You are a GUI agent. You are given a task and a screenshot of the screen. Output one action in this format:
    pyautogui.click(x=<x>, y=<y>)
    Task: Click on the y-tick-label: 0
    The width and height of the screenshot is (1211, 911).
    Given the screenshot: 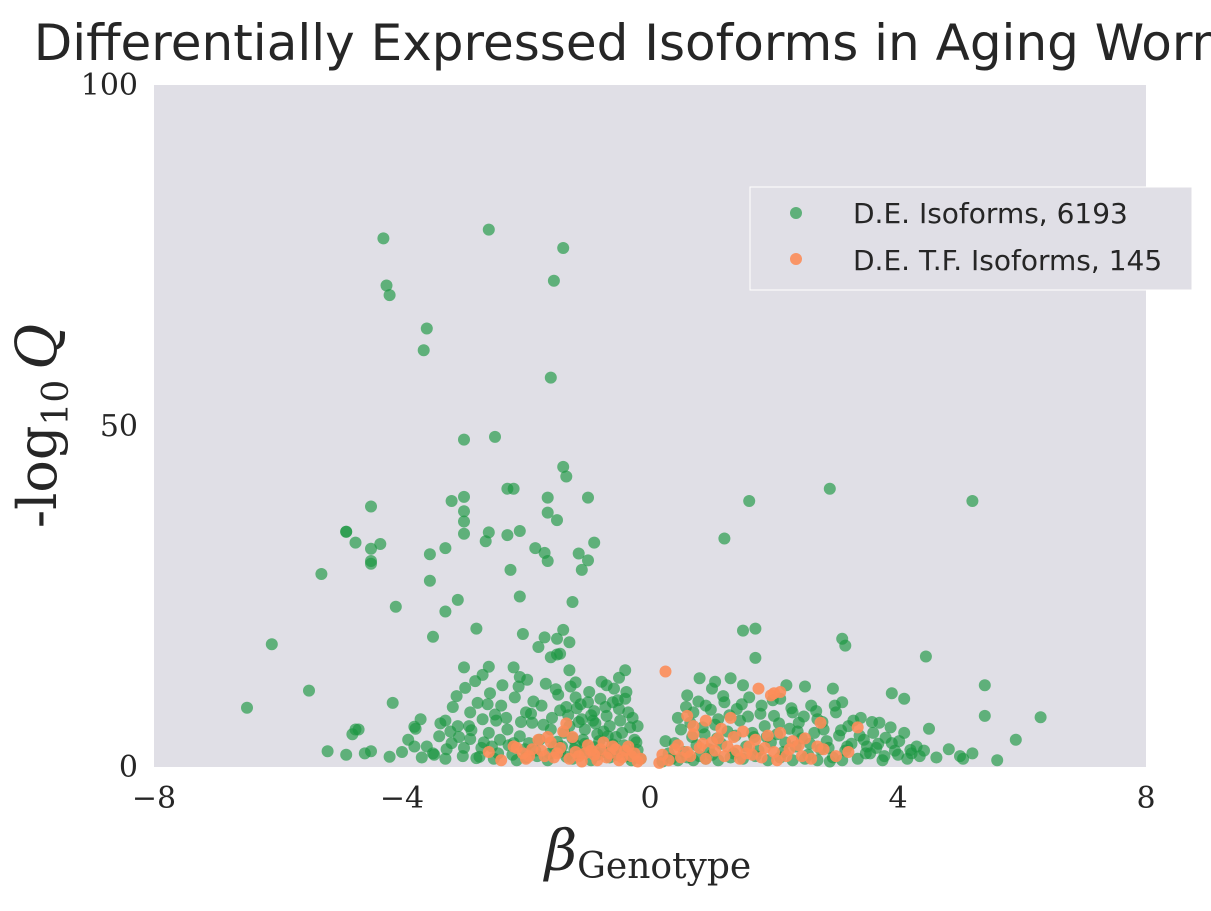 What is the action you would take?
    pyautogui.click(x=128, y=767)
    